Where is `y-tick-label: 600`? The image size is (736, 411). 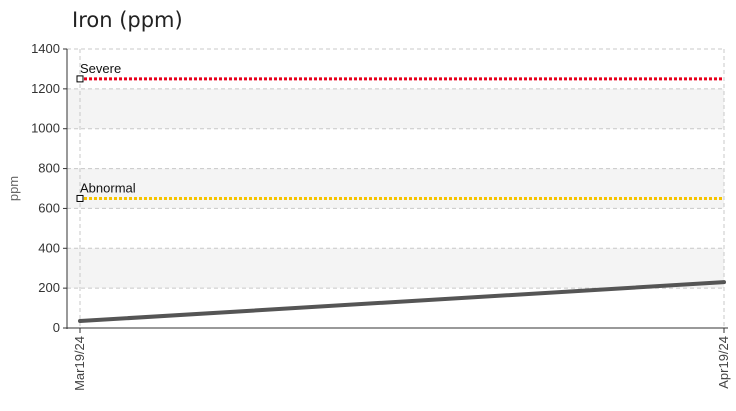 y-tick-label: 600 is located at coordinates (49, 207).